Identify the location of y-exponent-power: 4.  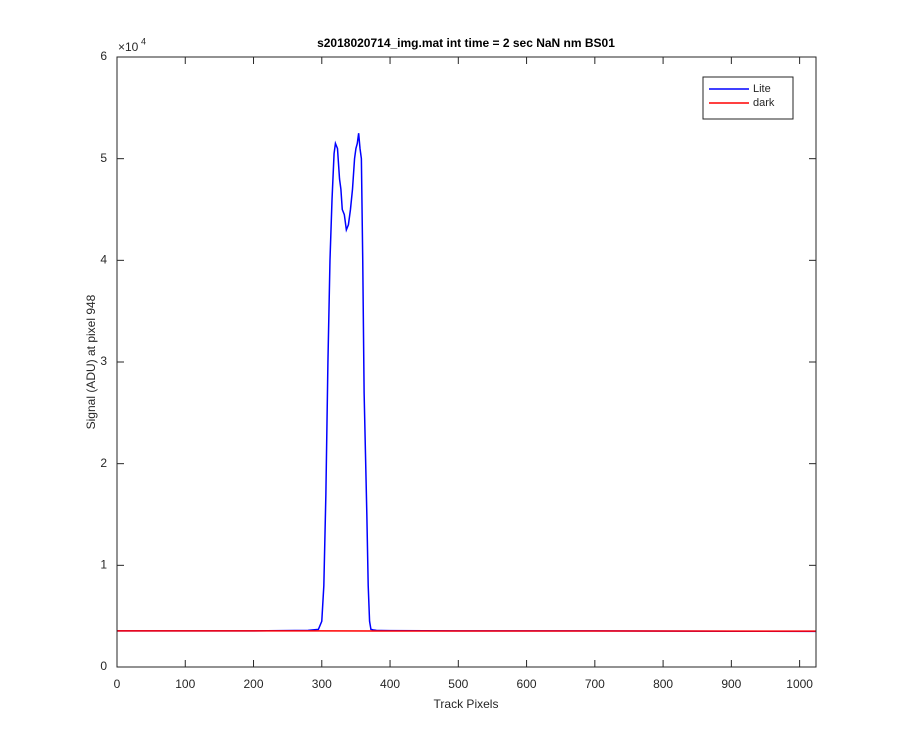
(143, 41).